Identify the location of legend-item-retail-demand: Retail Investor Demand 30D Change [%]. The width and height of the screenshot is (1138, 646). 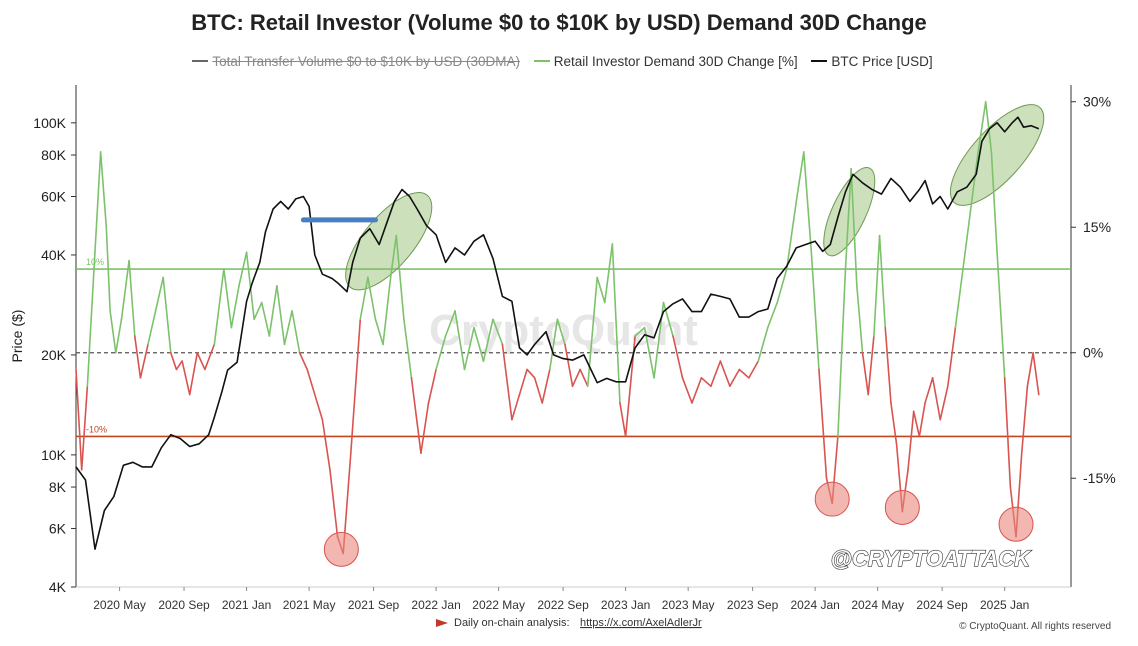
(665, 61).